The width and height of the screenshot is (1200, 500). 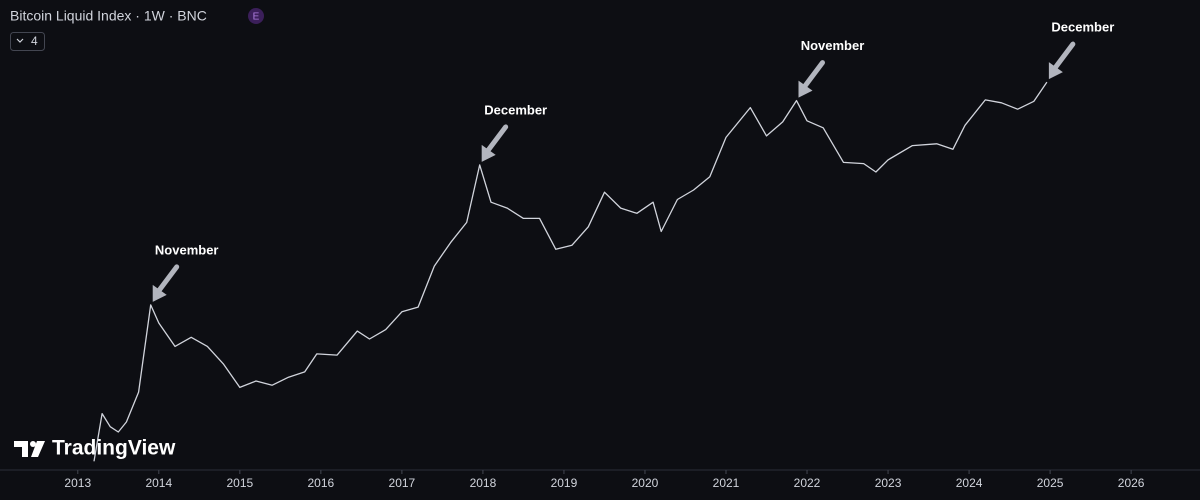 What do you see at coordinates (645, 483) in the screenshot?
I see `x-tick-label: 2020` at bounding box center [645, 483].